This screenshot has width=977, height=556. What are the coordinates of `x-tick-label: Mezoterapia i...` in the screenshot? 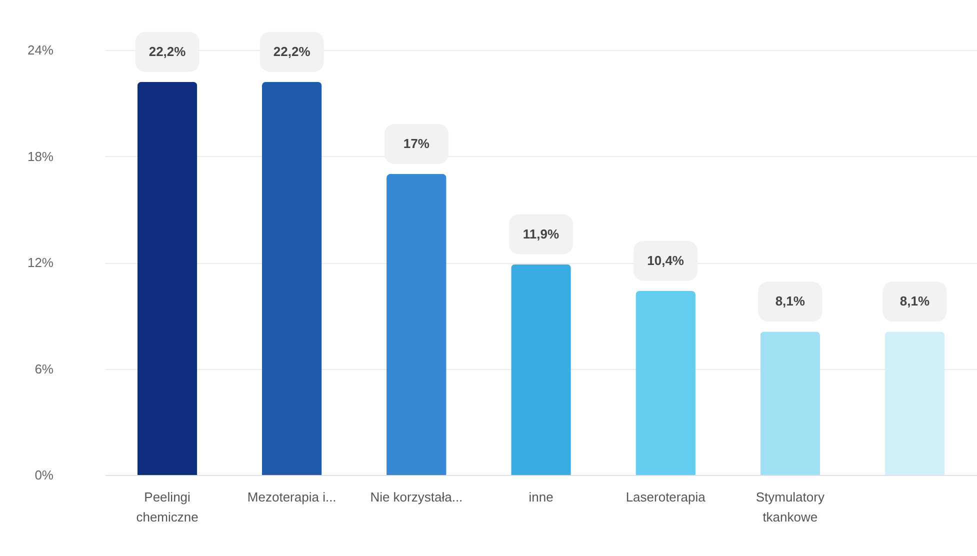 It's located at (291, 497).